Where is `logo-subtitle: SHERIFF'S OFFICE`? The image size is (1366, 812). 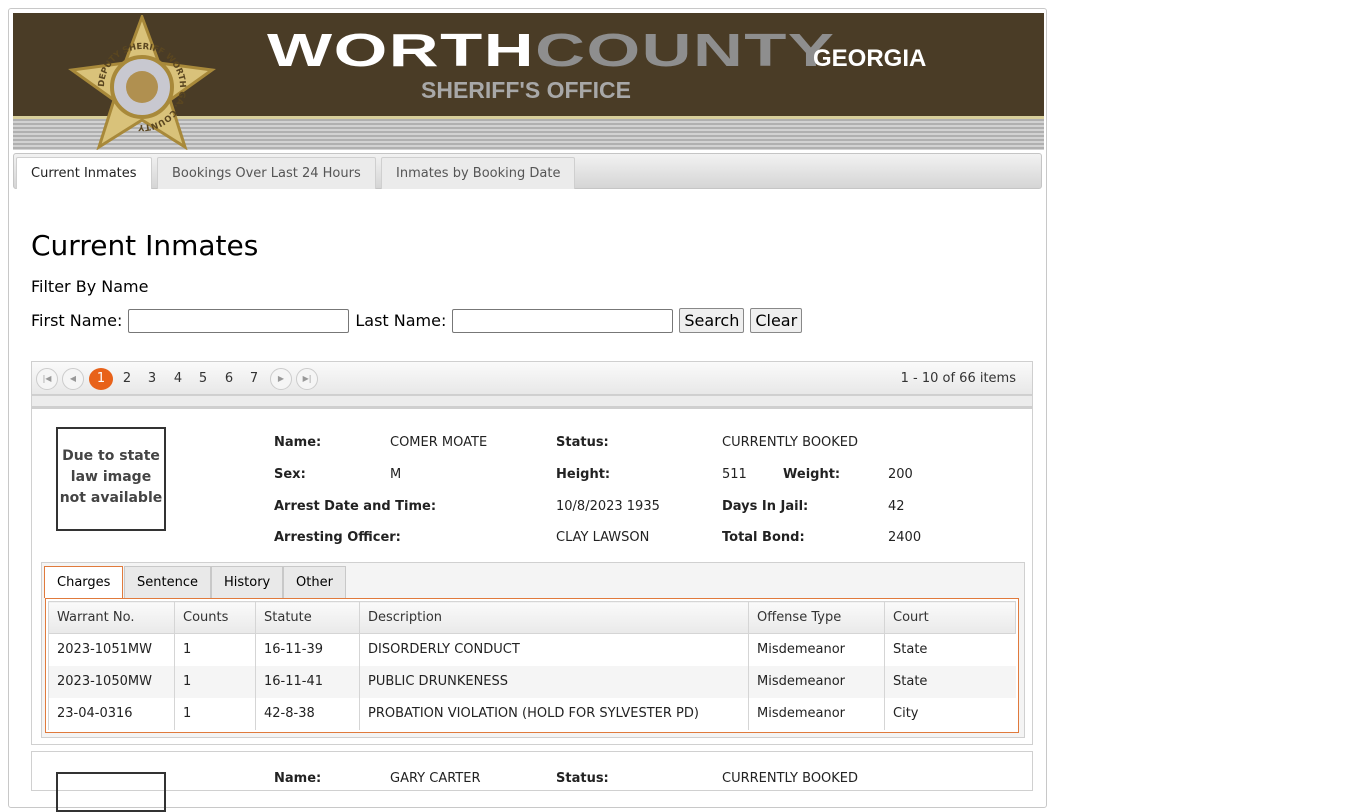 logo-subtitle: SHERIFF'S OFFICE is located at coordinates (526, 90).